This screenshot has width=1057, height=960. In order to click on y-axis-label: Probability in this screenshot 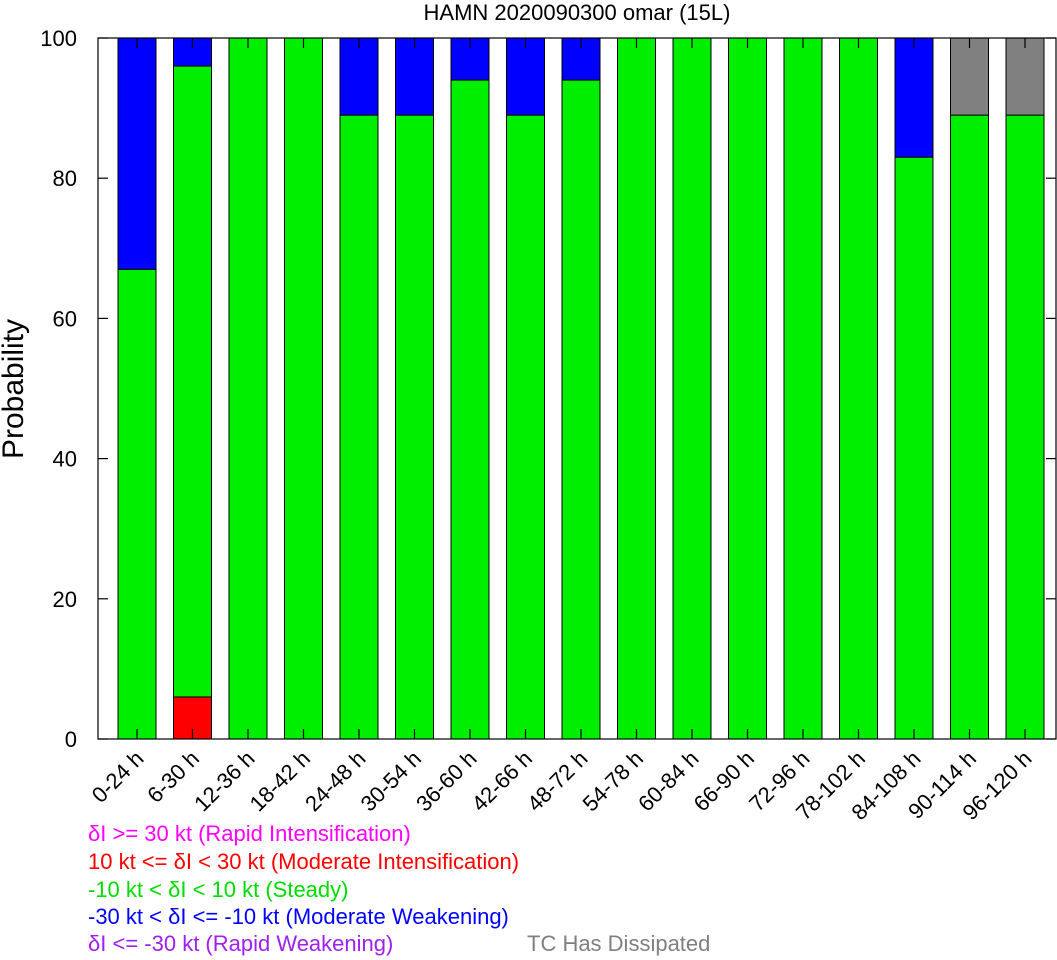, I will do `click(15, 389)`.